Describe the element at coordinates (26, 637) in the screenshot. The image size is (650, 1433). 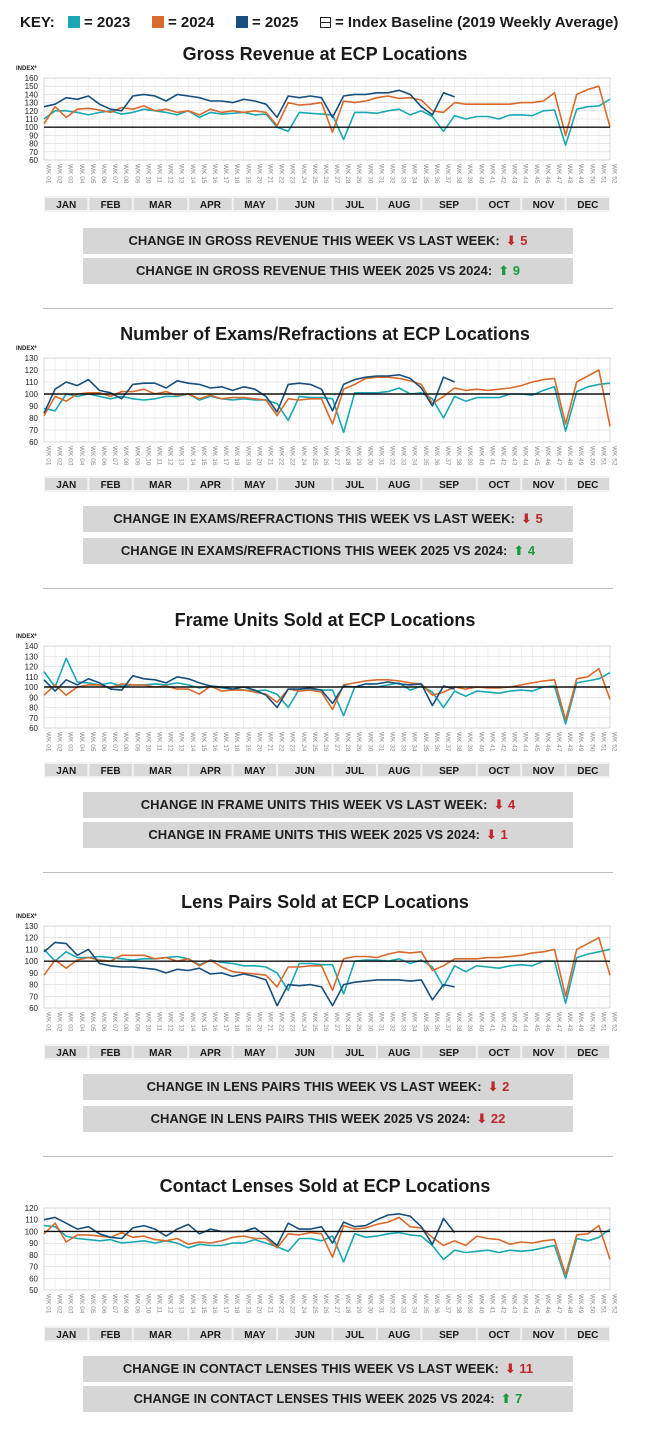
I see `y-axis-label: INDEX*` at that location.